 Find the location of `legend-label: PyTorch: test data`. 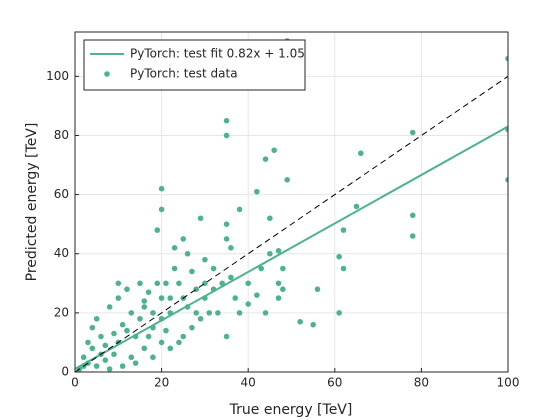

legend-label: PyTorch: test data is located at coordinates (184, 74).